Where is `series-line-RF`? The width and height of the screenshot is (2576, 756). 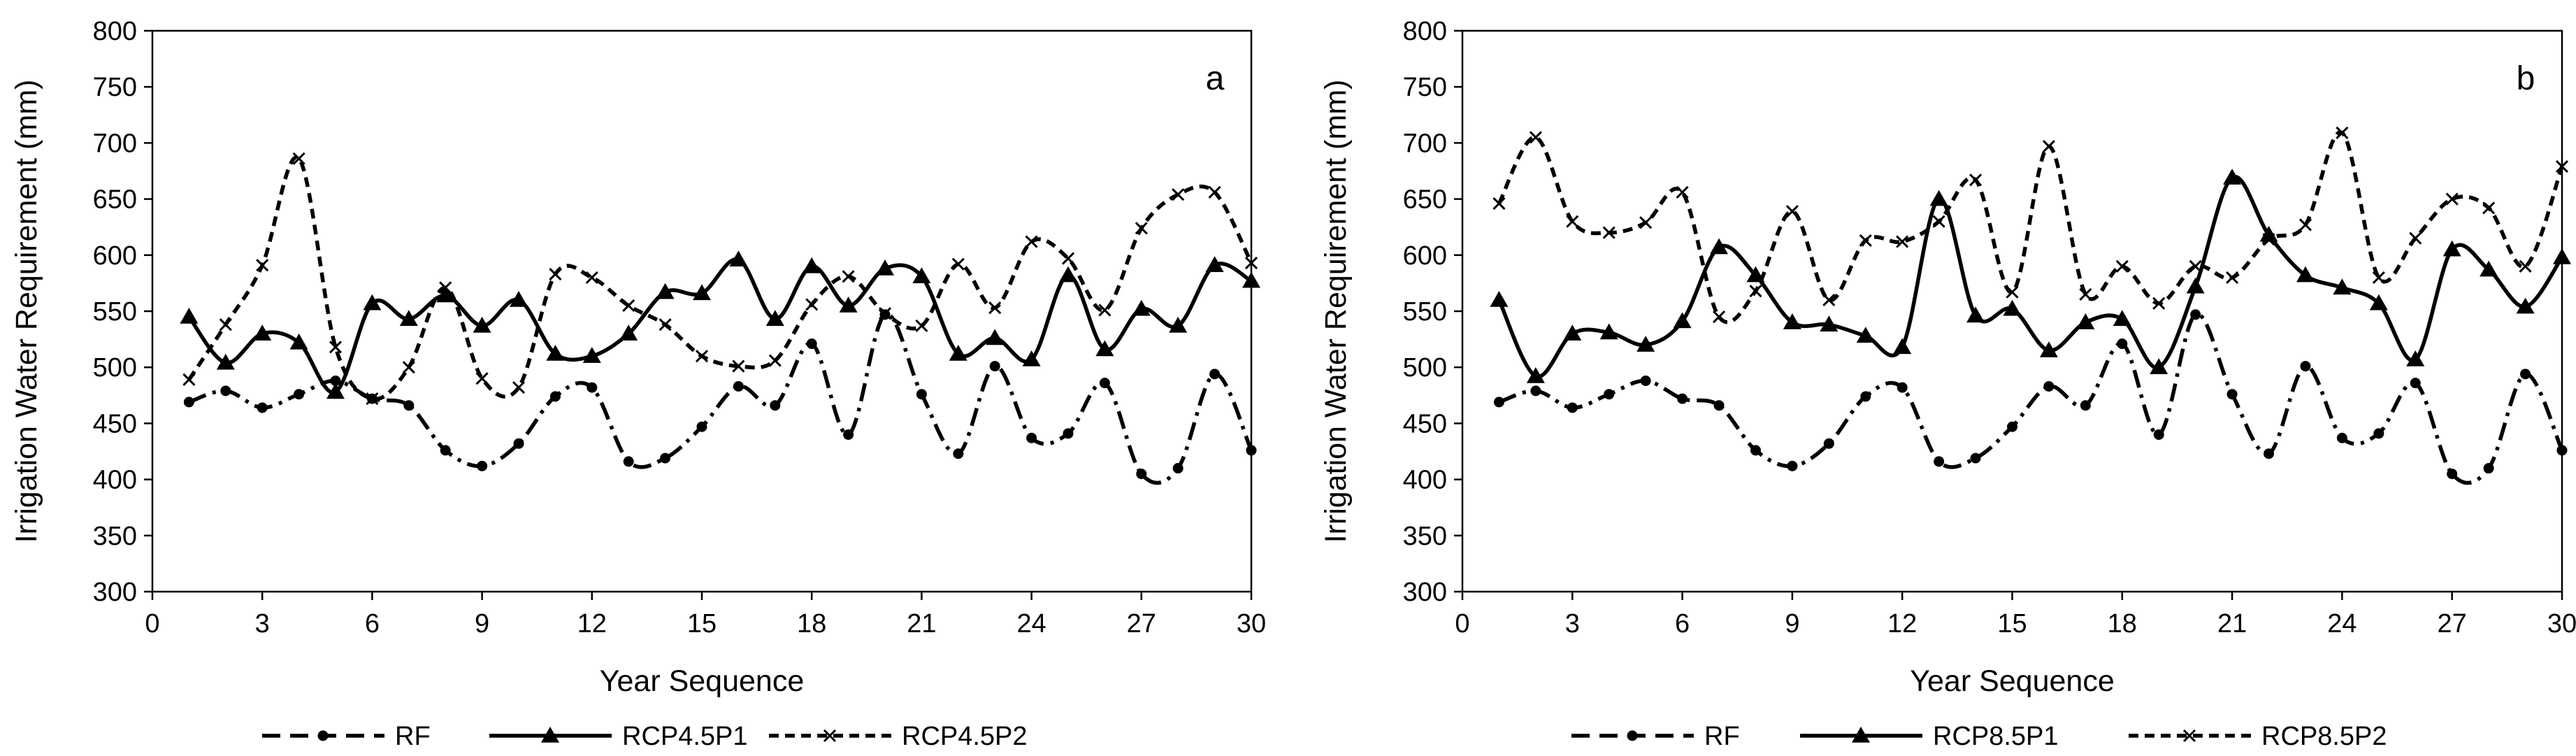
series-line-RF is located at coordinates (2031, 398).